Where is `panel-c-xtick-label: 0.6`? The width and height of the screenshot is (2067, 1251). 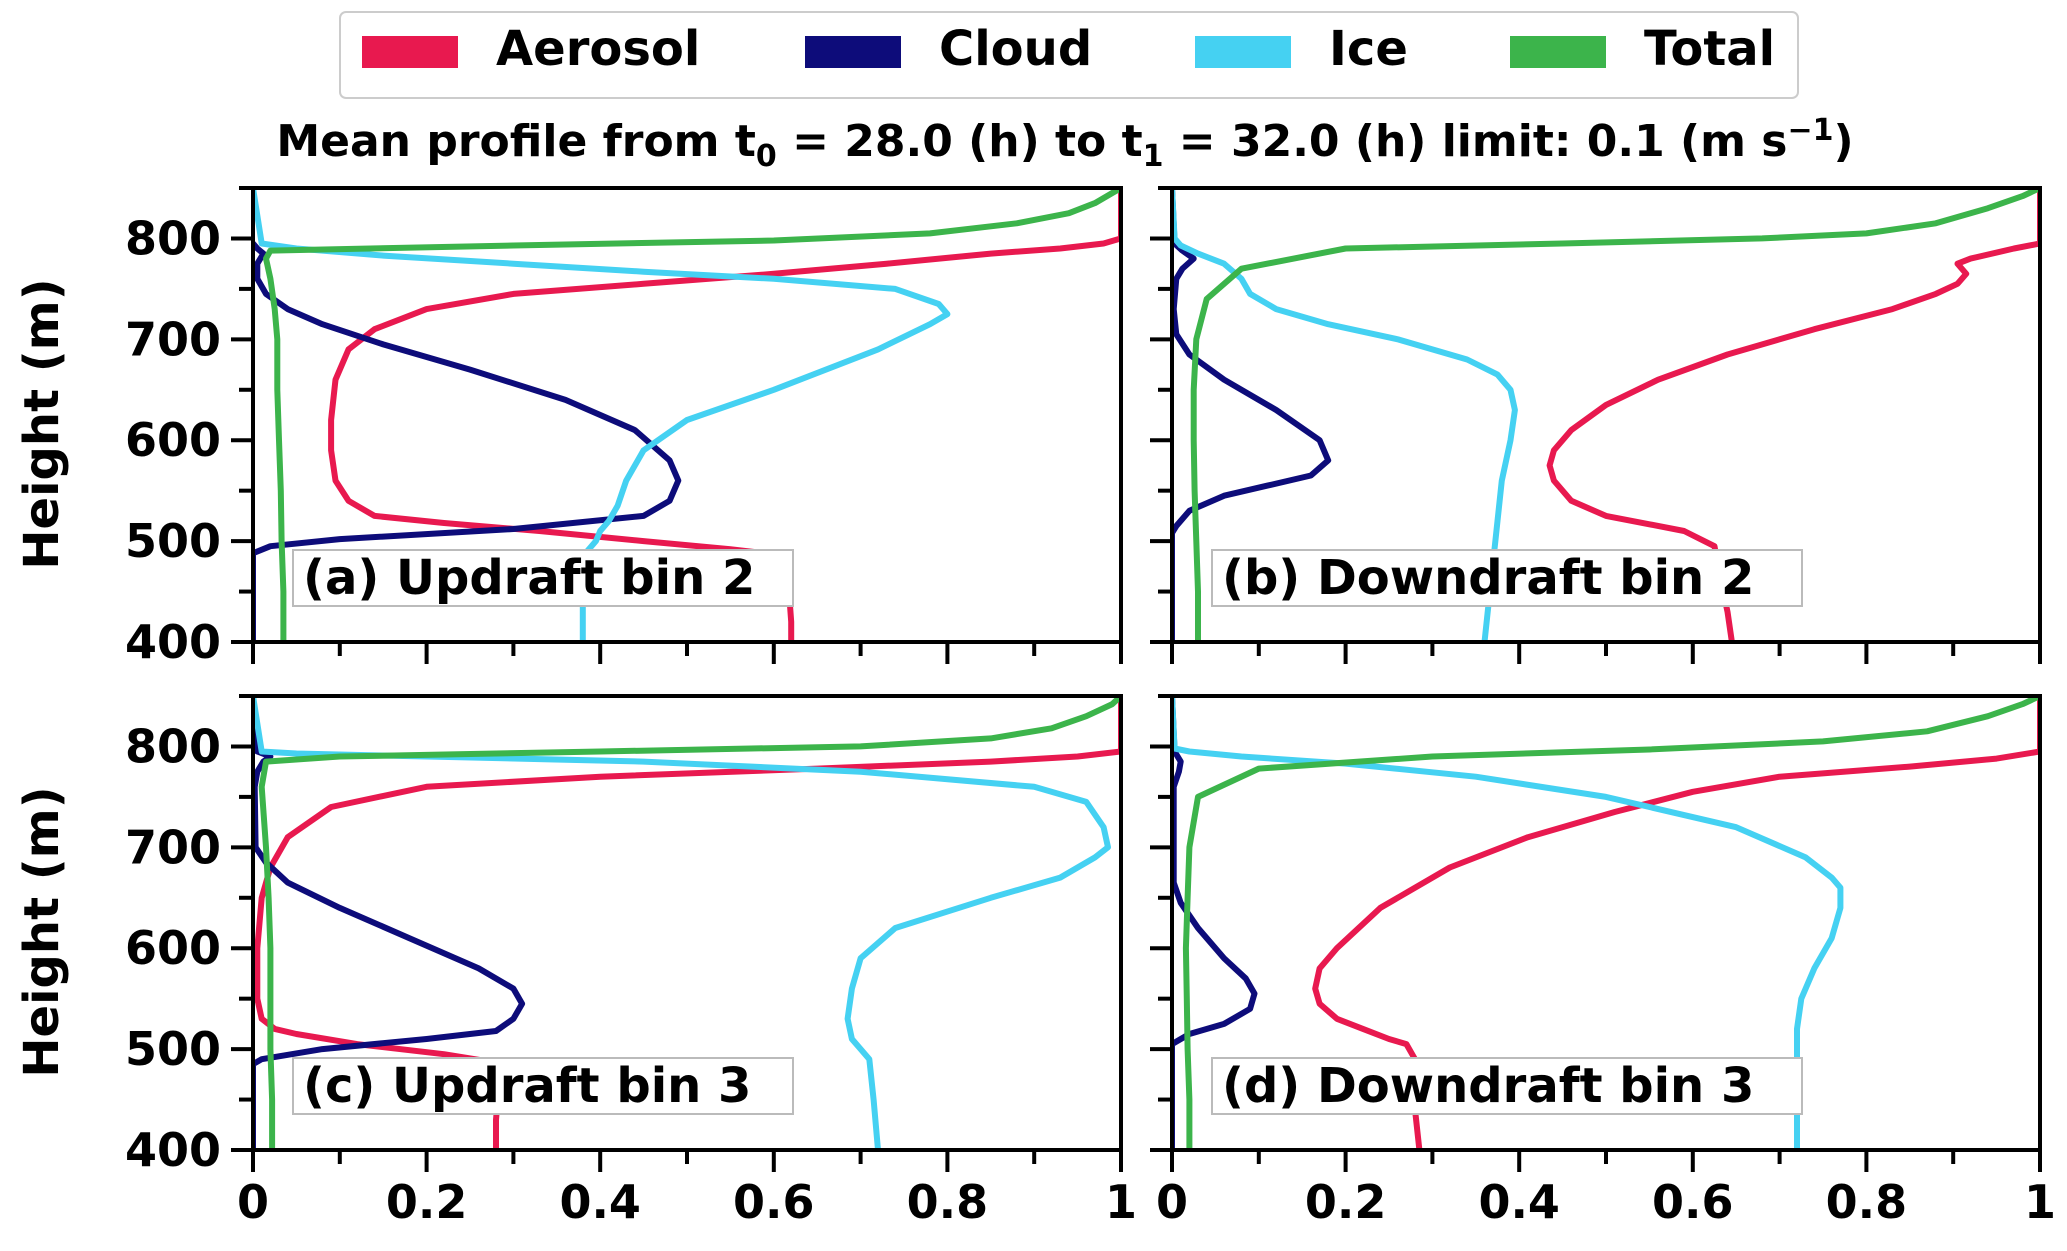 panel-c-xtick-label: 0.6 is located at coordinates (774, 1202).